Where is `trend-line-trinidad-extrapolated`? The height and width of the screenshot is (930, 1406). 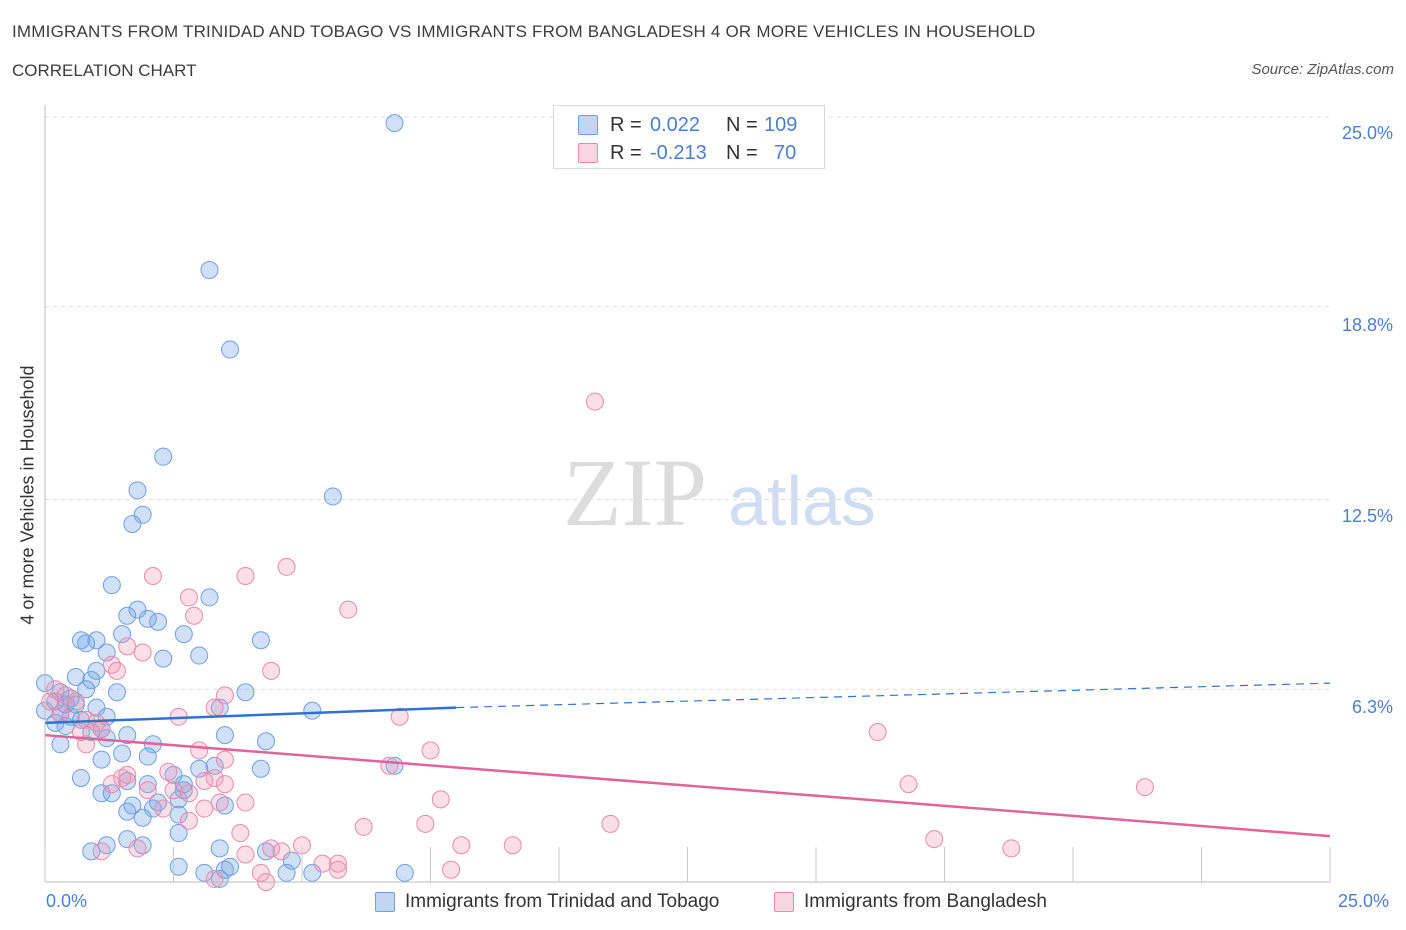 trend-line-trinidad-extrapolated is located at coordinates (893, 695).